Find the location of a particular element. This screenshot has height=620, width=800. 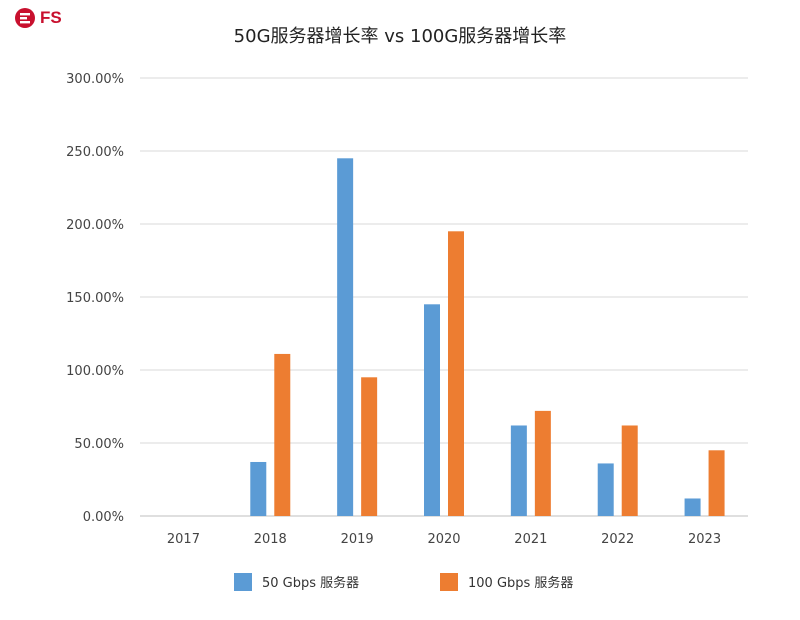

legend-label: 100 Gbps 服务器 is located at coordinates (521, 583).